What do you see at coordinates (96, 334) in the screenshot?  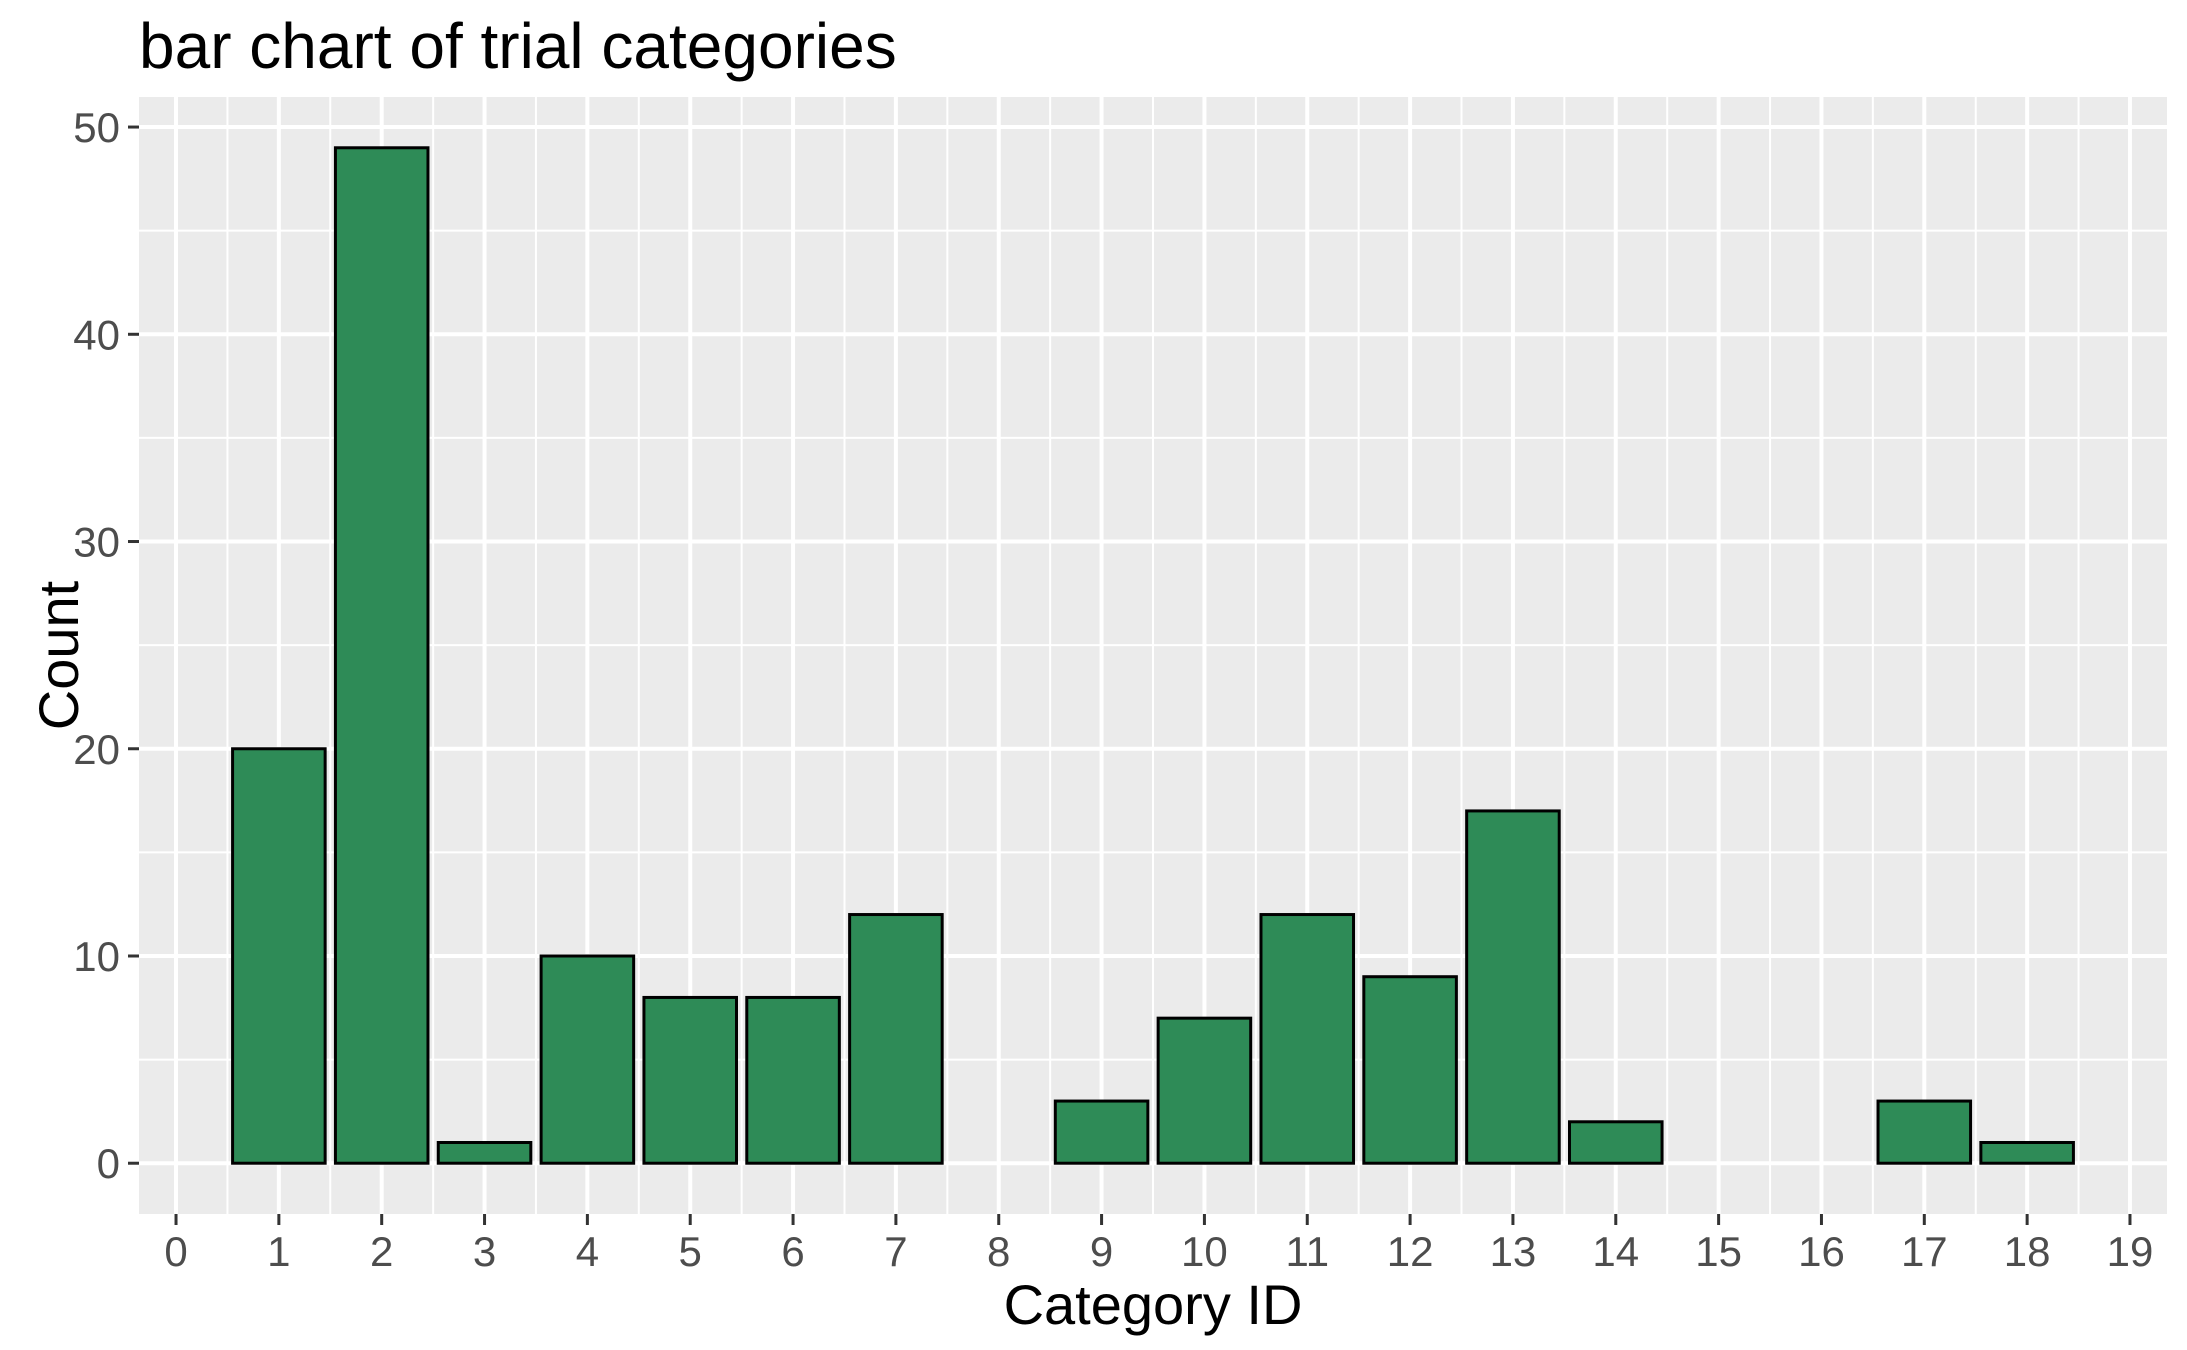 I see `y-tick-label: 40` at bounding box center [96, 334].